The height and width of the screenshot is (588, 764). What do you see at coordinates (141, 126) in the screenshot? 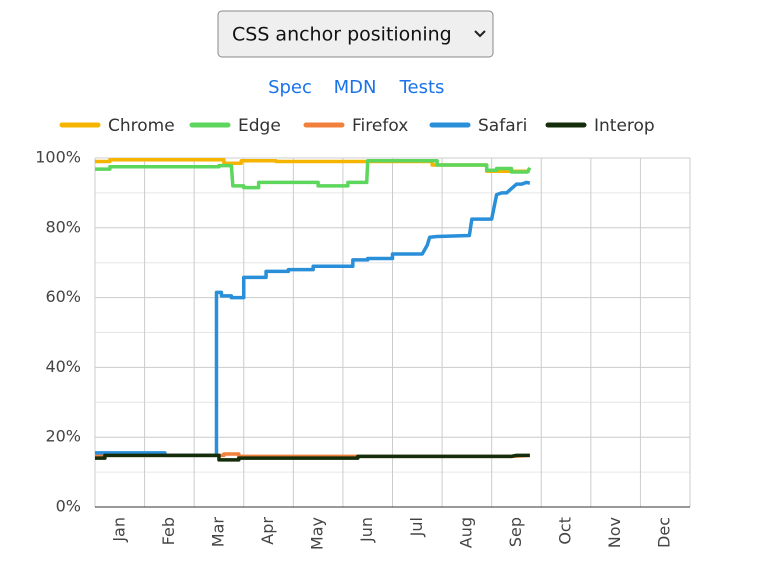
I see `legend-label: Chrome` at bounding box center [141, 126].